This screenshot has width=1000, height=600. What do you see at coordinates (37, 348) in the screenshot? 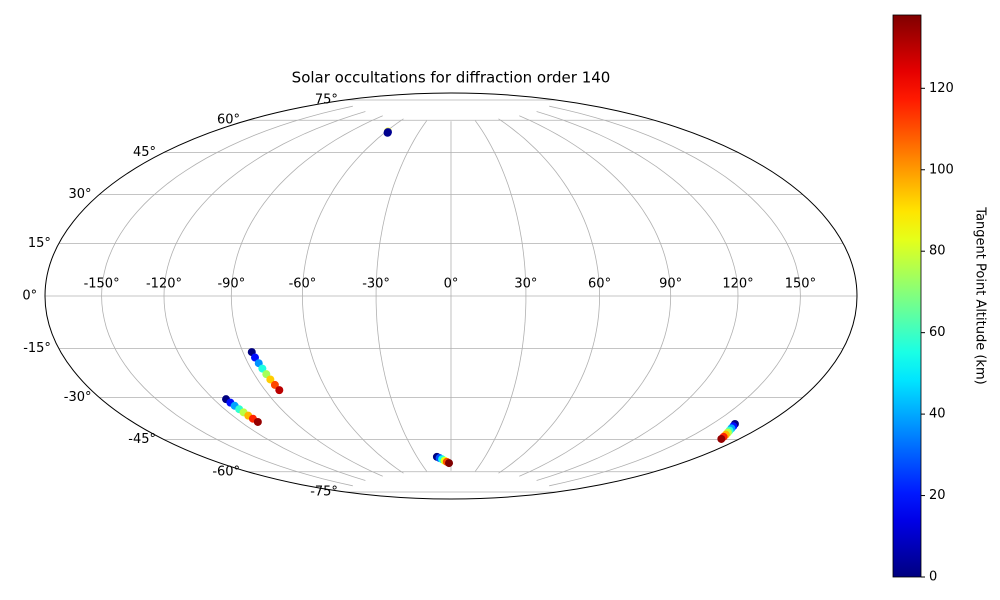
I see `y-tick-label: -15°` at bounding box center [37, 348].